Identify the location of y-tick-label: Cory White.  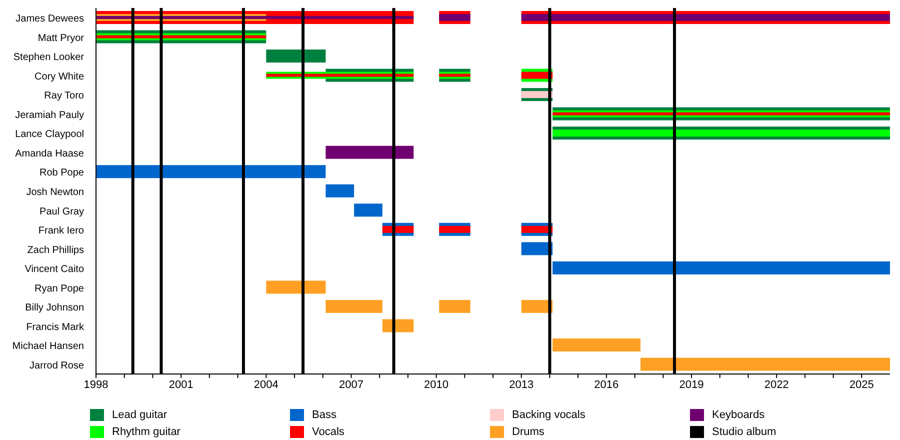
(59, 76).